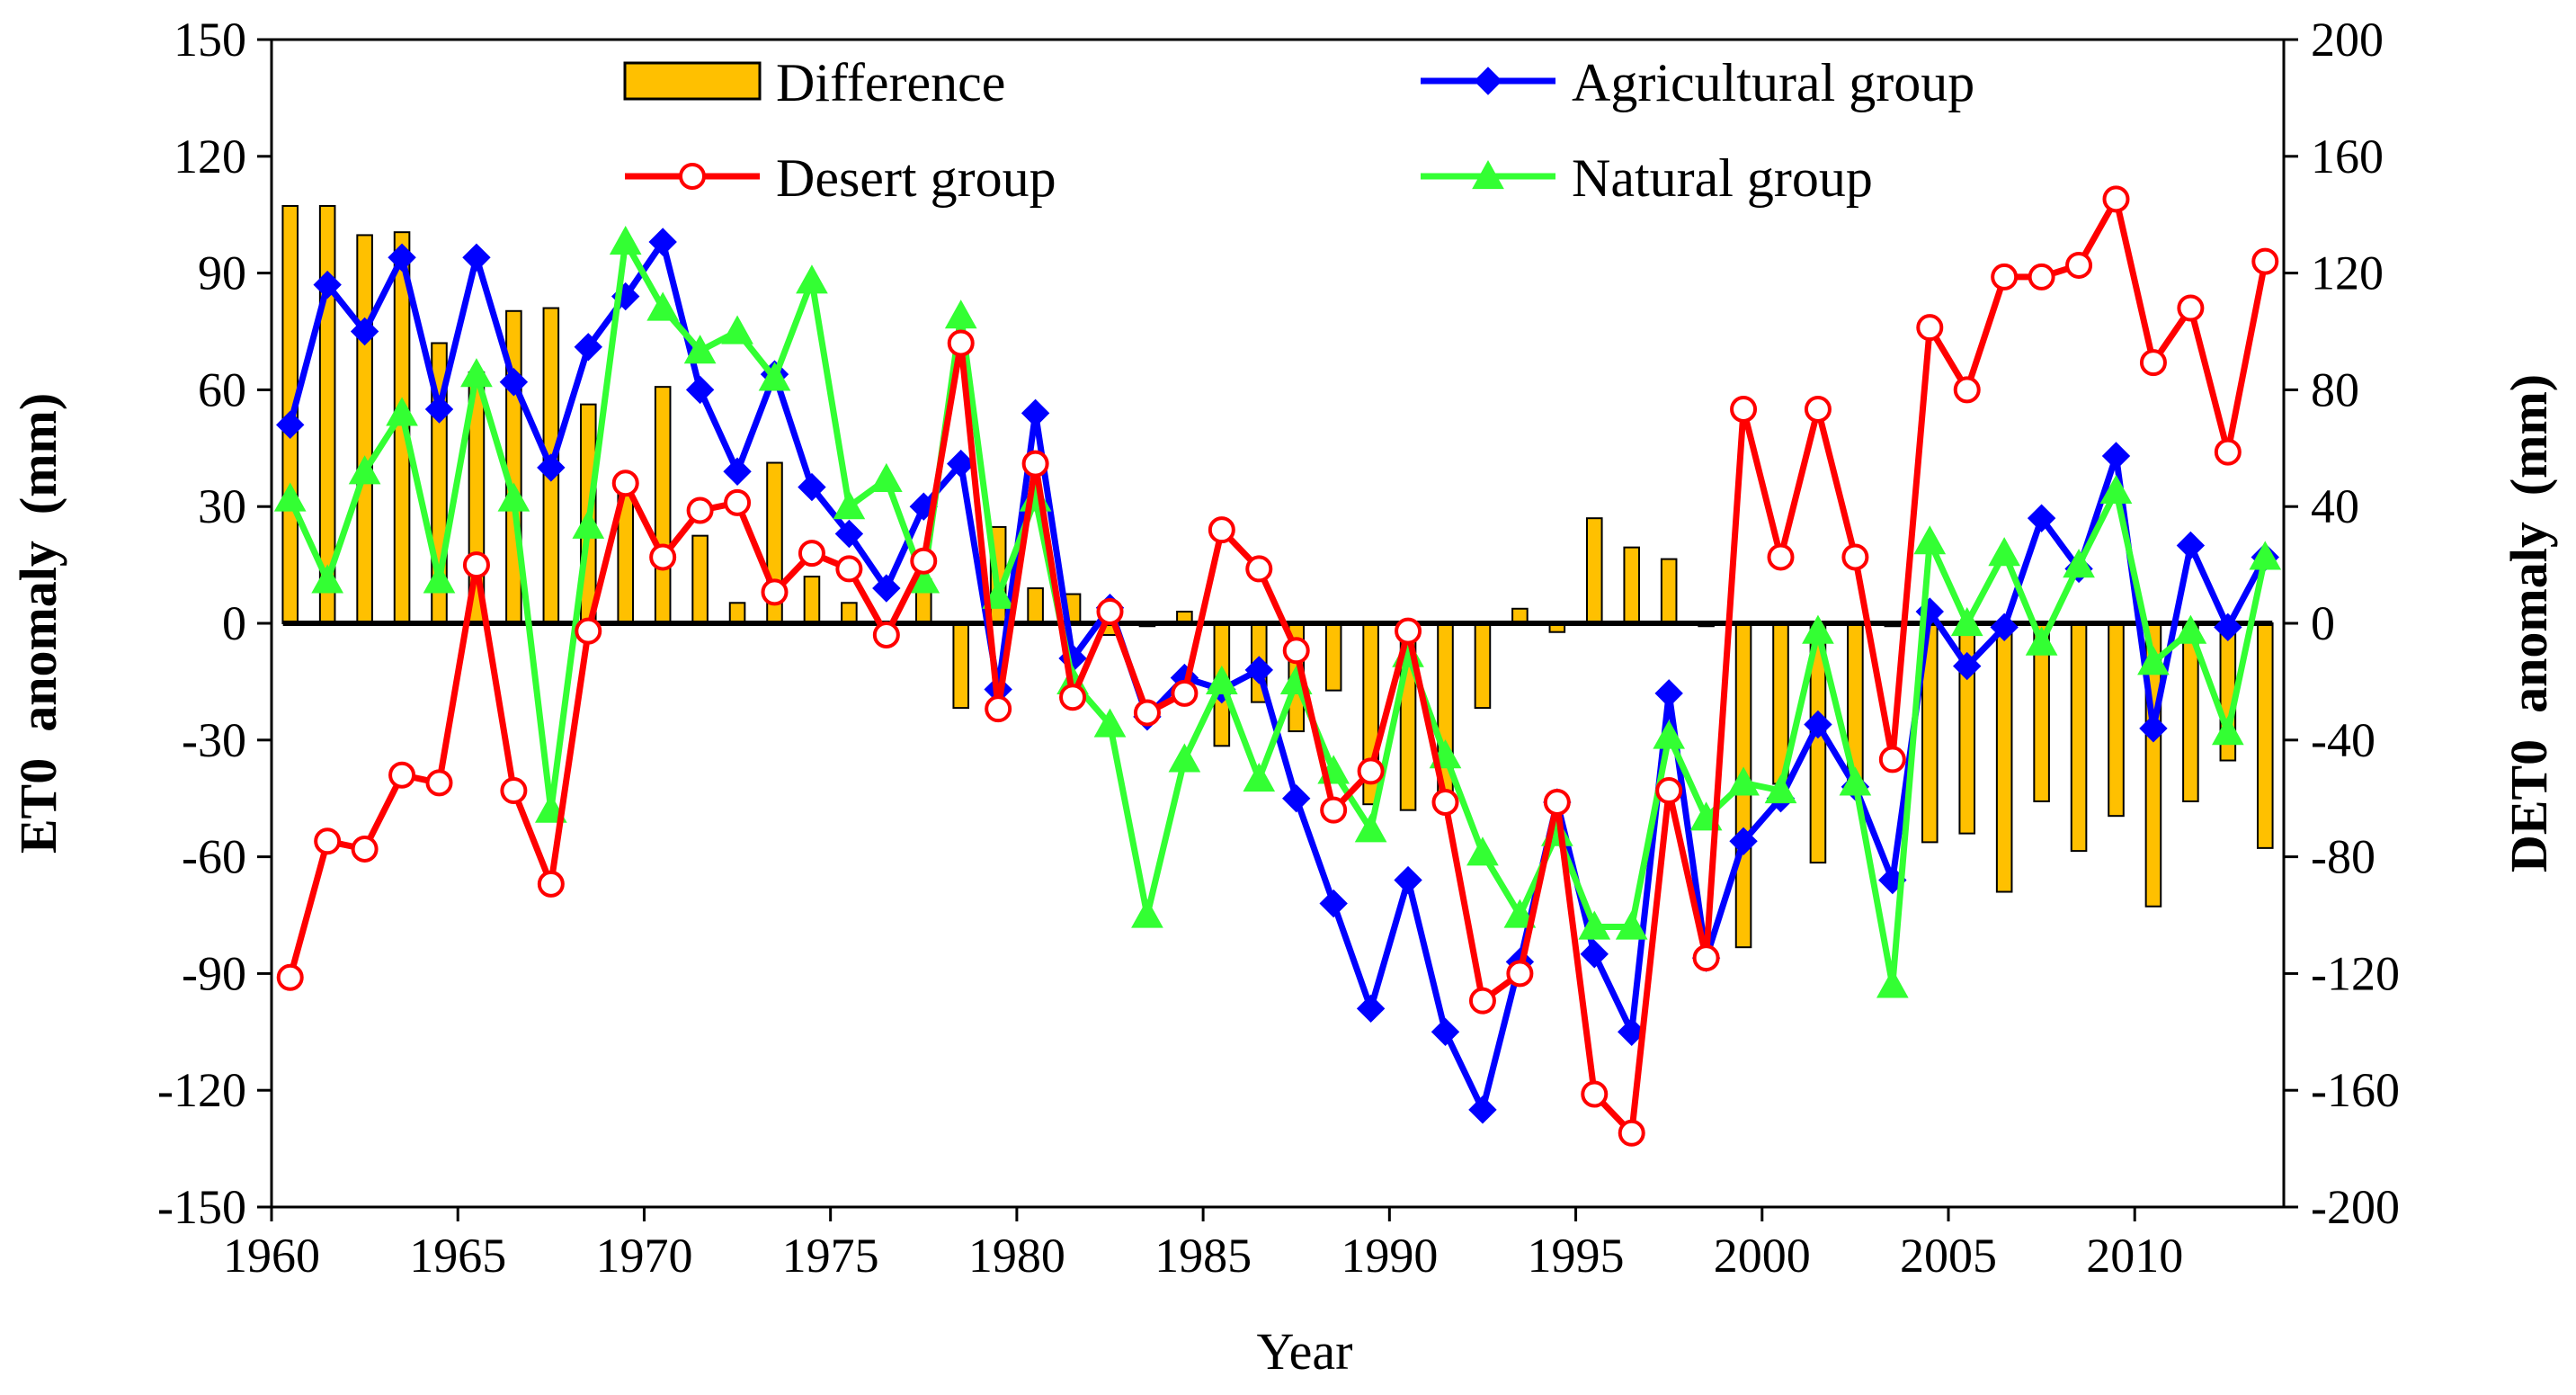  Describe the element at coordinates (692, 81) in the screenshot. I see `legend-swatch` at that location.